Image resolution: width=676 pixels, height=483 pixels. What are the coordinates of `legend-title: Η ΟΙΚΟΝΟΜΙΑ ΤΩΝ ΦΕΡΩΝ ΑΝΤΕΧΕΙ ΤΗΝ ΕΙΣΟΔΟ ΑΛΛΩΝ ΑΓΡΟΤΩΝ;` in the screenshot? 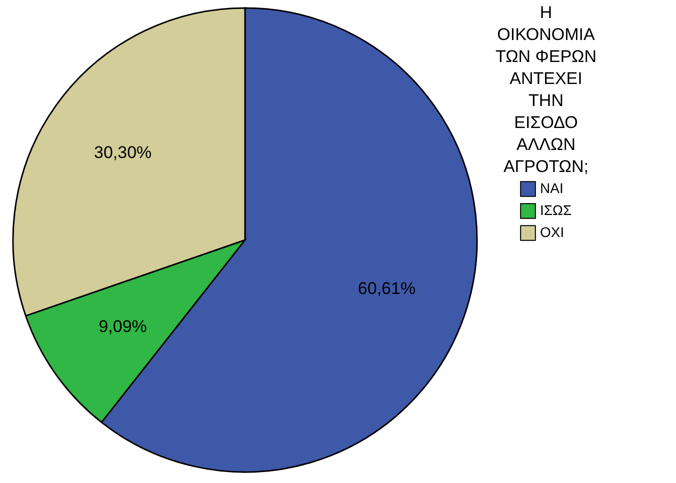 It's located at (546, 89).